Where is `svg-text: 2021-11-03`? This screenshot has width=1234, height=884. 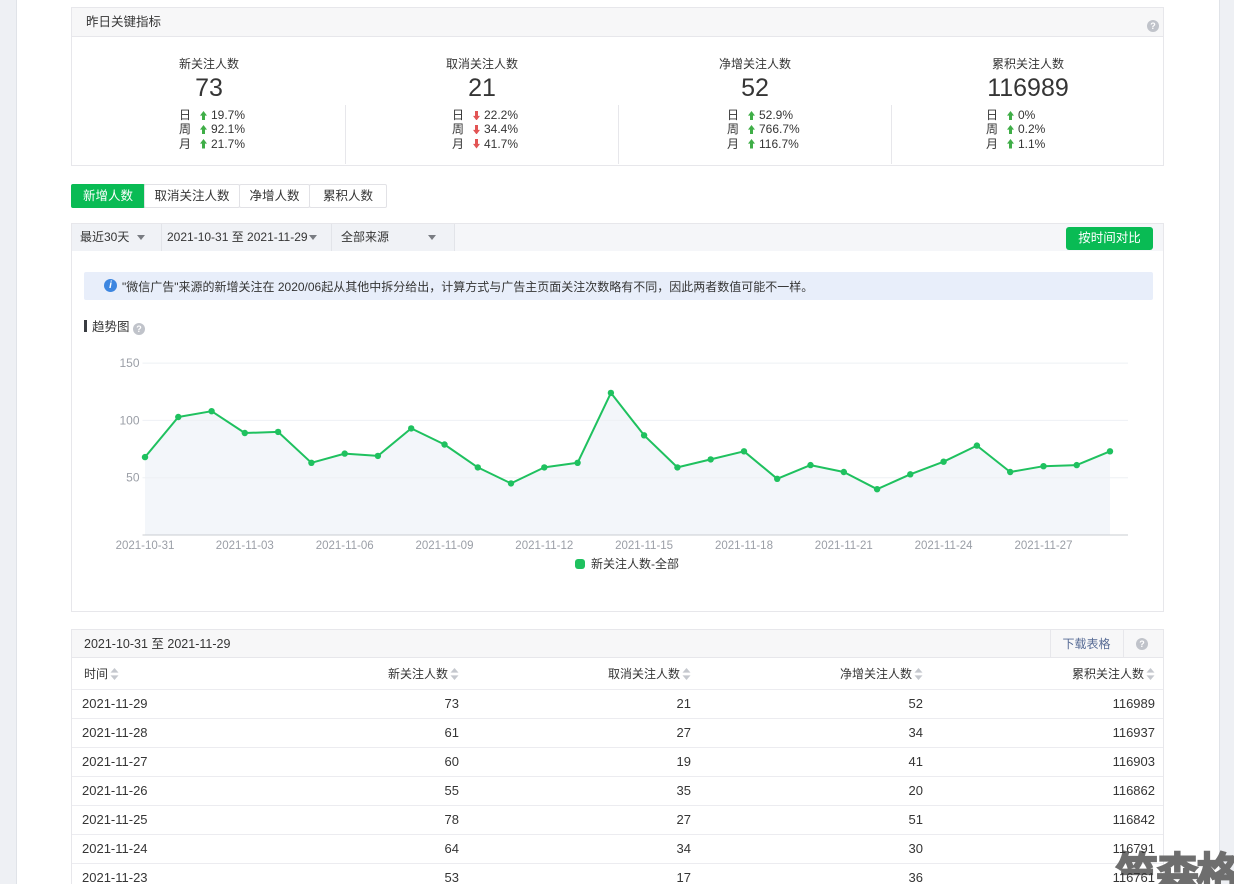
svg-text: 2021-11-03 is located at coordinates (245, 546).